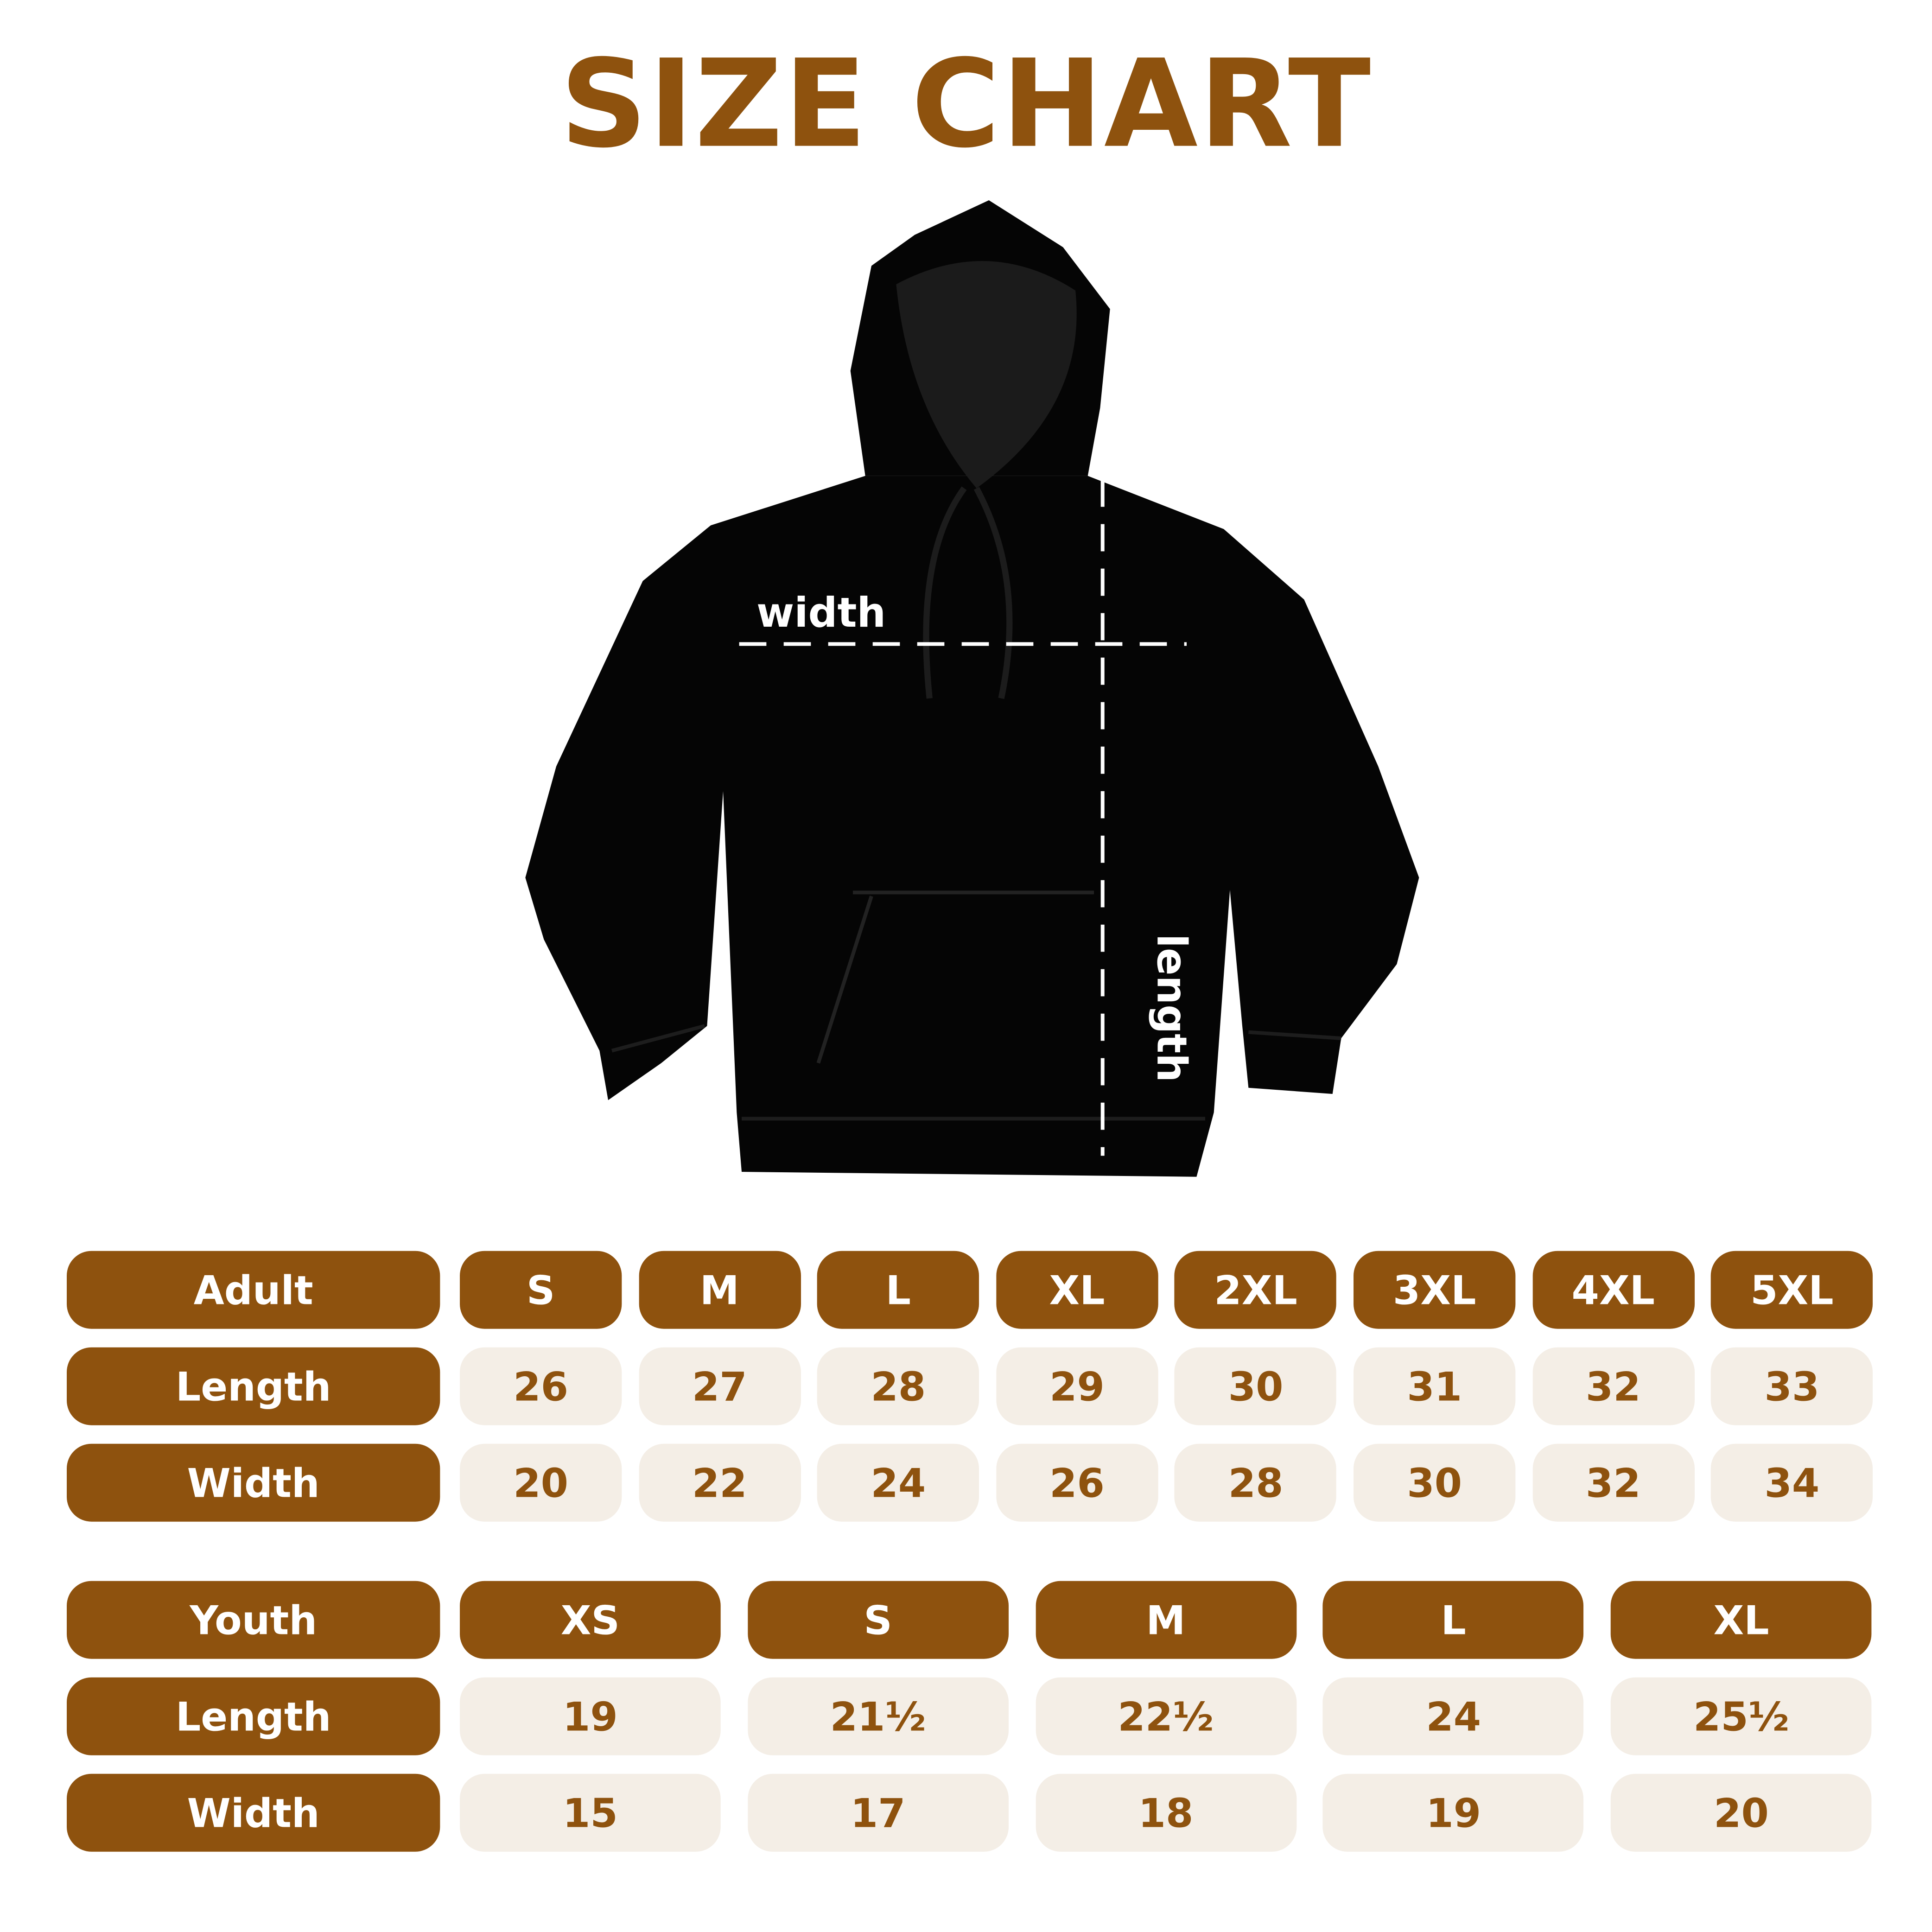 The image size is (1932, 1932). What do you see at coordinates (821, 612) in the screenshot?
I see `width-label: width` at bounding box center [821, 612].